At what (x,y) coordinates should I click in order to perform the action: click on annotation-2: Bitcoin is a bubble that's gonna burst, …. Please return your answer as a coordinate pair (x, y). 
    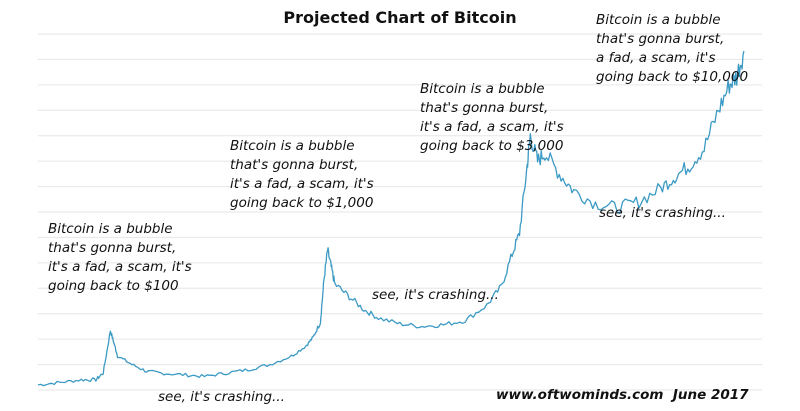
    Looking at the image, I should click on (302, 174).